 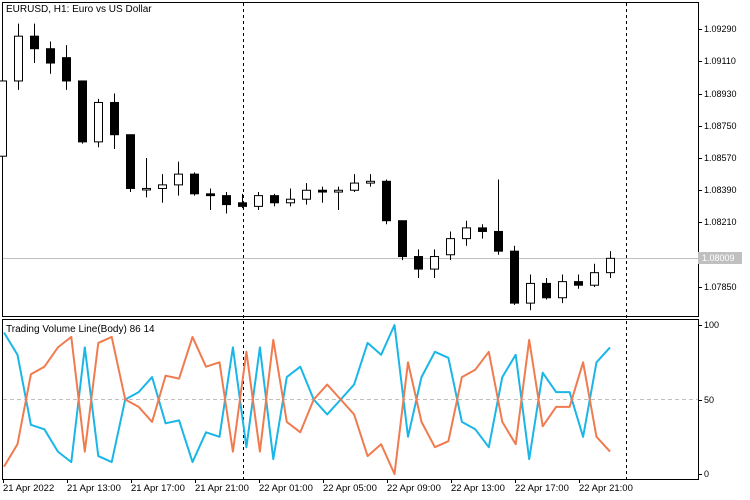 I want to click on x-axis-label: 21 Apr 21:00, so click(x=222, y=488).